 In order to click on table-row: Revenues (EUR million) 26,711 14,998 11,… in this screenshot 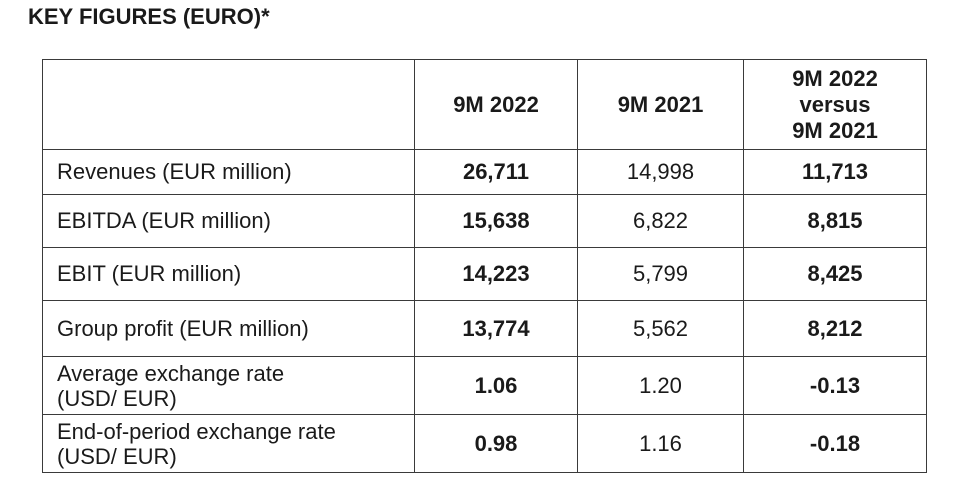, I will do `click(484, 172)`.